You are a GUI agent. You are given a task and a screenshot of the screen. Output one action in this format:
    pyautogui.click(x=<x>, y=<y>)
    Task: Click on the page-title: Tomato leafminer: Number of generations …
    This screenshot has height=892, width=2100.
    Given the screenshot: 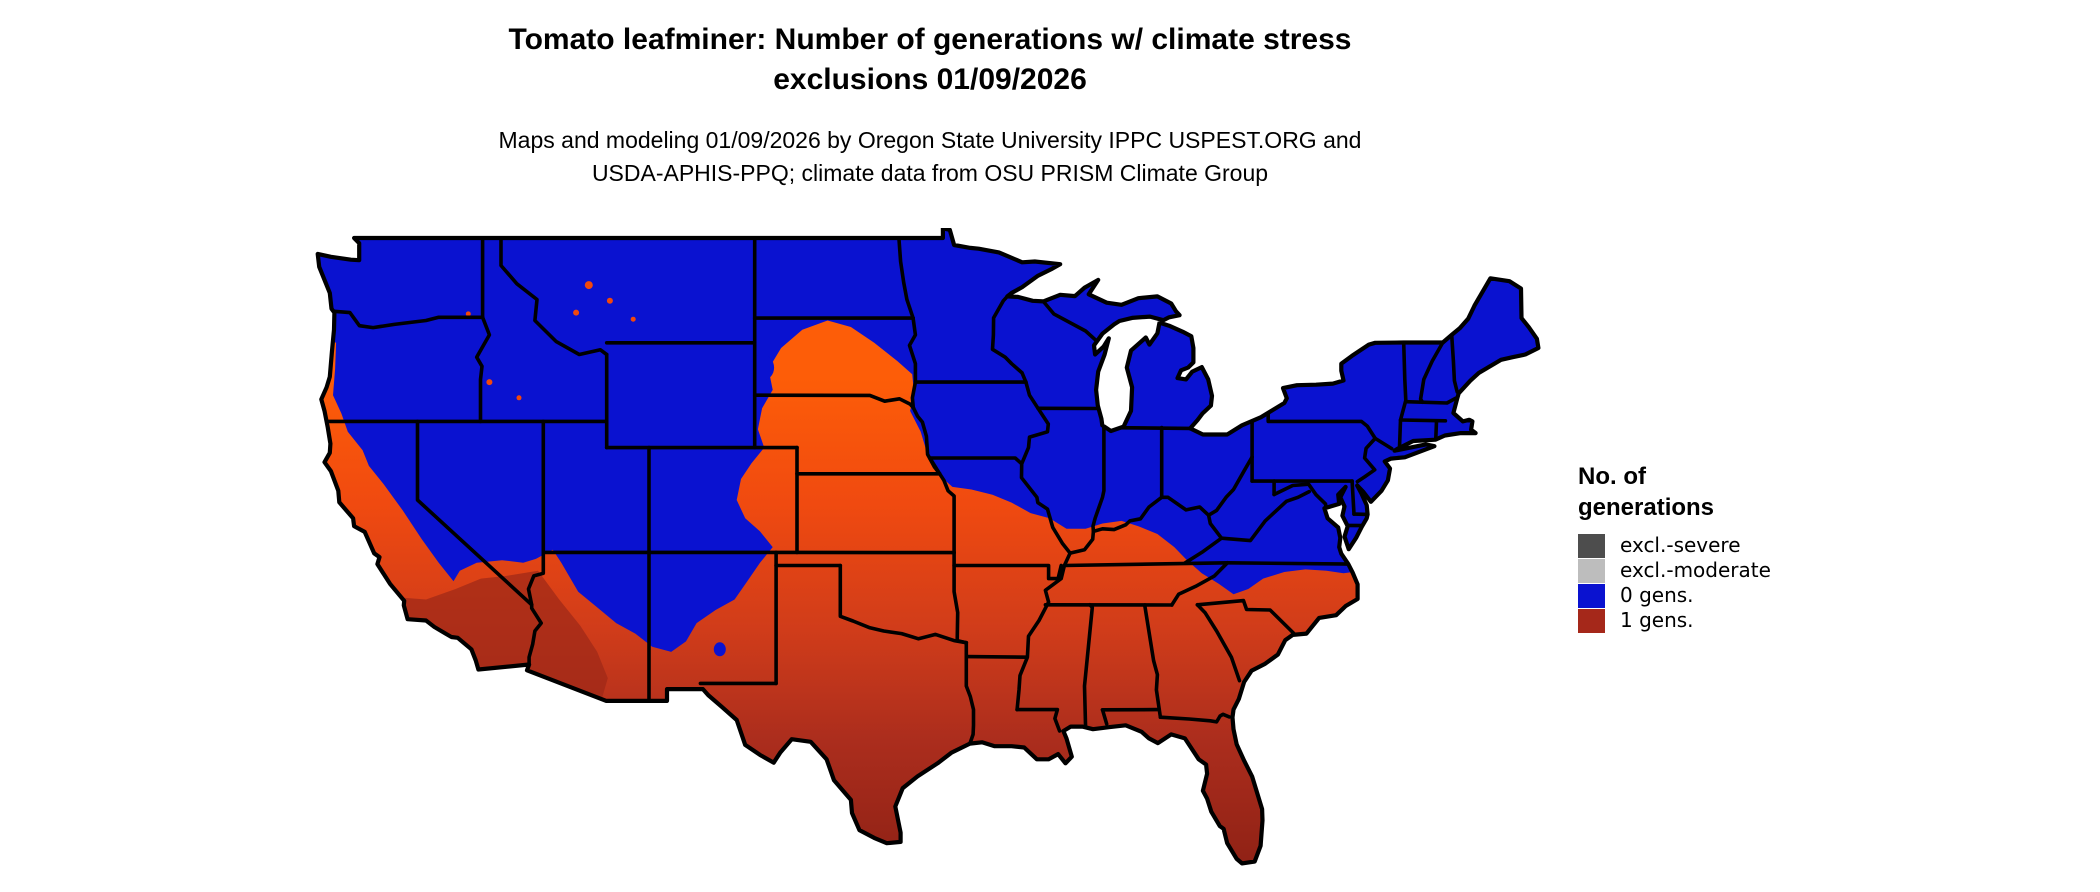 What is the action you would take?
    pyautogui.click(x=930, y=60)
    